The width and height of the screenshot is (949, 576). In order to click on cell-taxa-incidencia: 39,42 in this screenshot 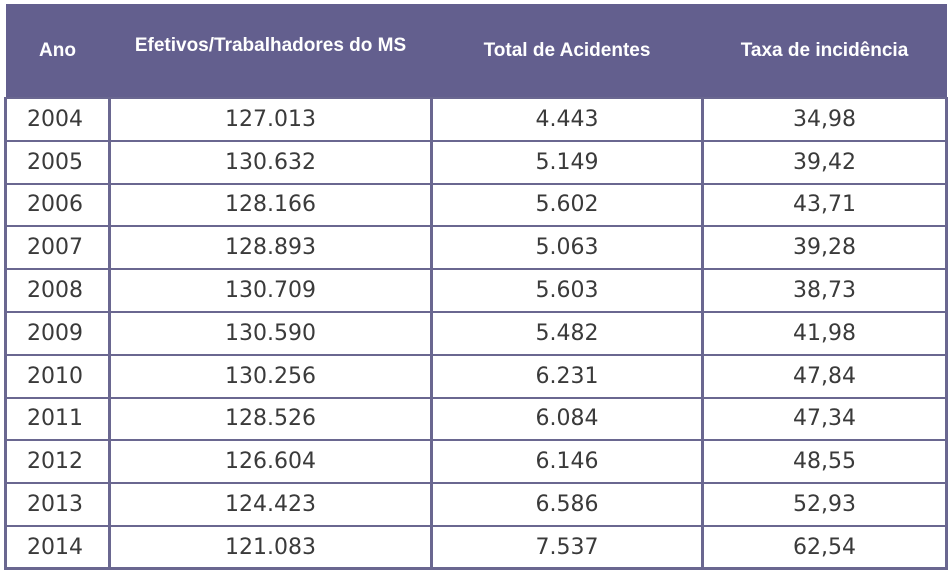, I will do `click(824, 162)`.